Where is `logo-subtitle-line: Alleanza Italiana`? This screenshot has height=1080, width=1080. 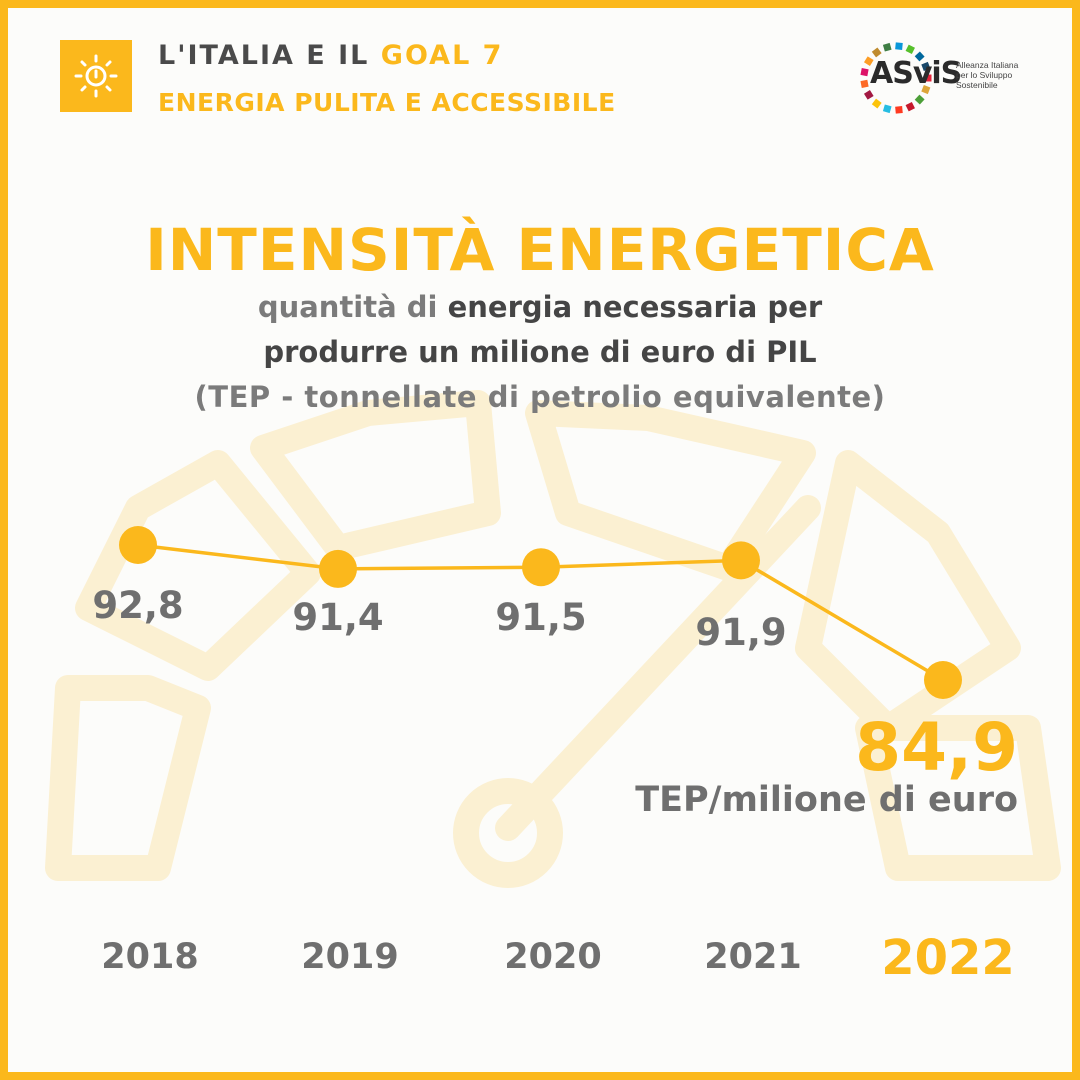 logo-subtitle-line: Alleanza Italiana is located at coordinates (987, 65).